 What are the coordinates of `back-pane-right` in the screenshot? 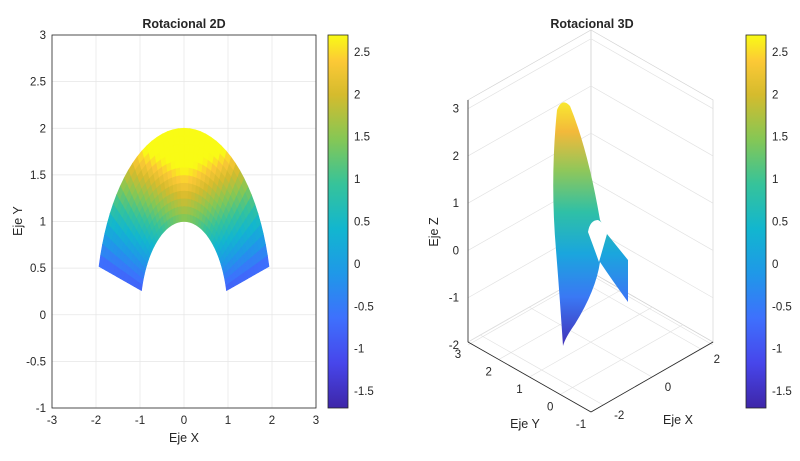 It's located at (652, 186).